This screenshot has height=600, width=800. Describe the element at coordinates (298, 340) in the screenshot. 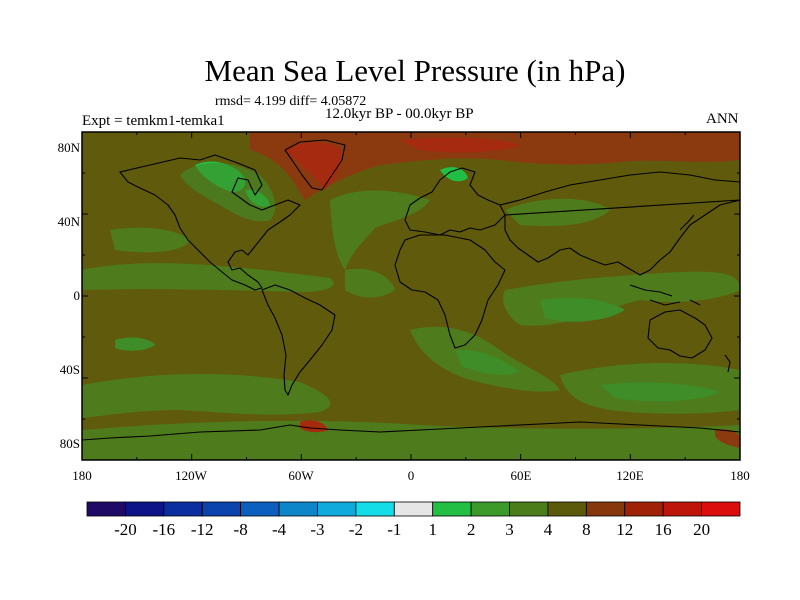

I see `coast-south-america` at that location.